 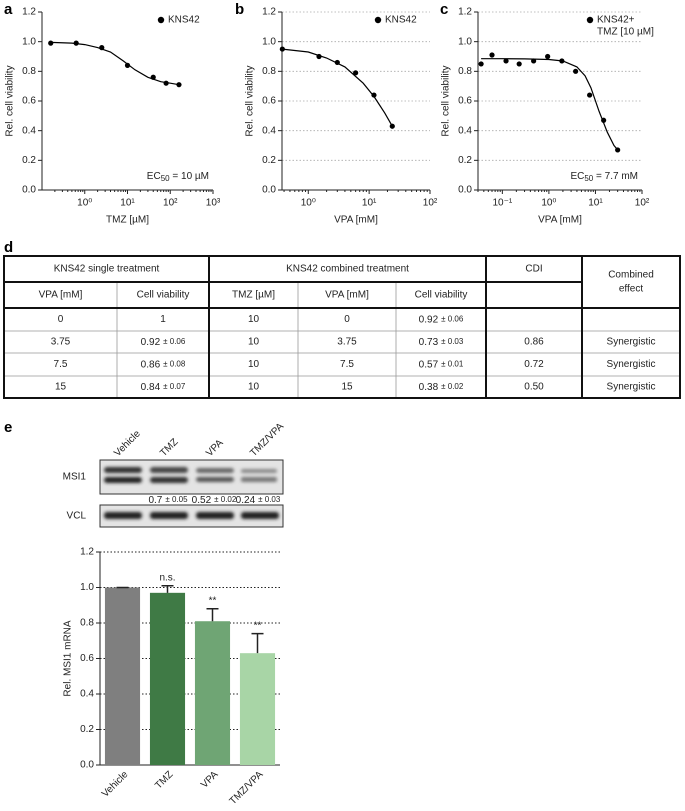 I want to click on value: 0.38, so click(x=429, y=387).